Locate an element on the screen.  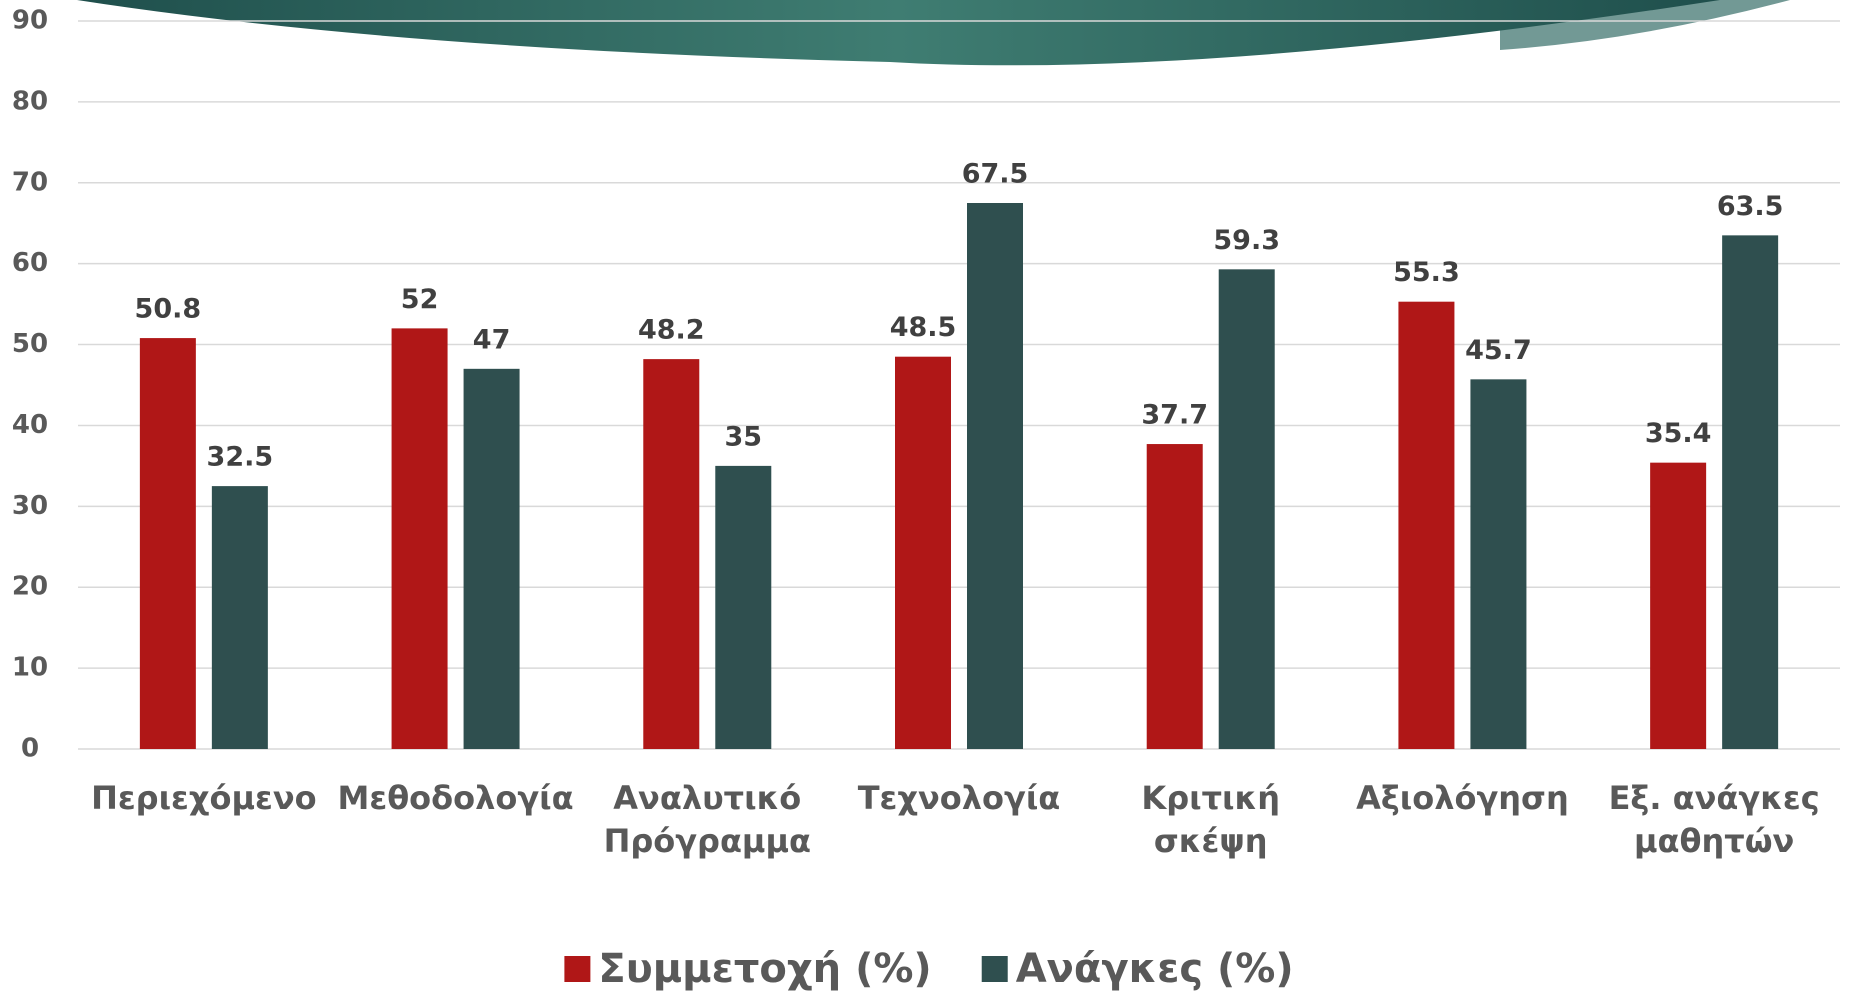
data-label: 52 is located at coordinates (420, 299).